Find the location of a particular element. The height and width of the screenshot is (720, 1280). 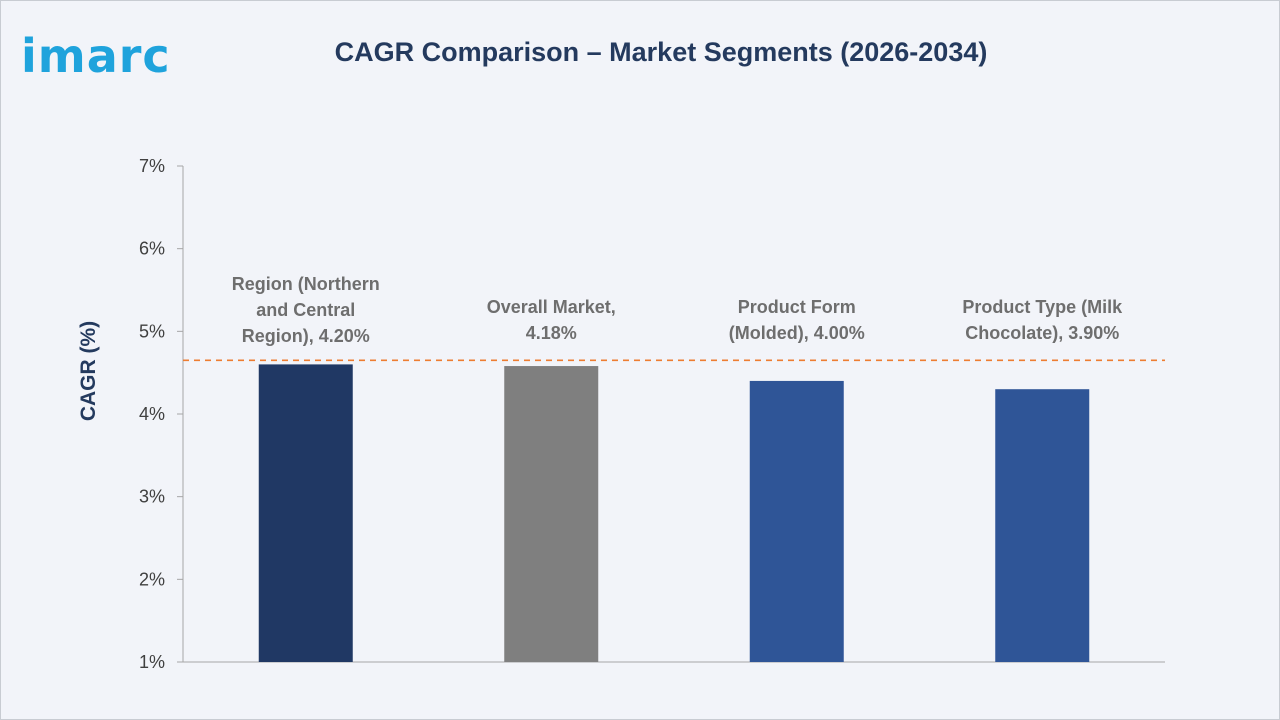

bar-data-label: Product Type (Milk Chocolate), 3.90% is located at coordinates (1042, 320).